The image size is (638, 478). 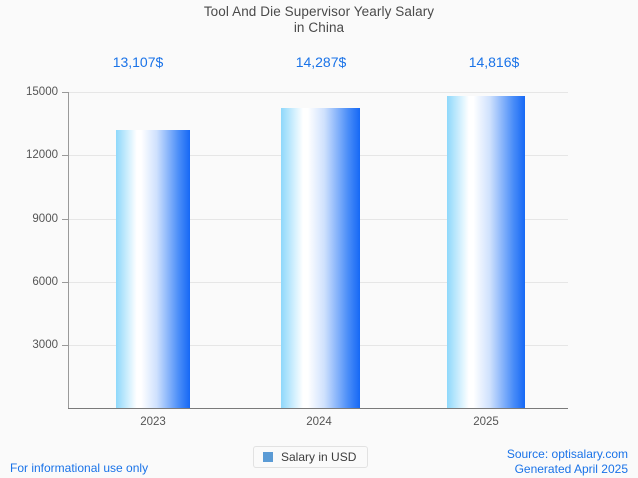 What do you see at coordinates (153, 269) in the screenshot?
I see `bar-2023` at bounding box center [153, 269].